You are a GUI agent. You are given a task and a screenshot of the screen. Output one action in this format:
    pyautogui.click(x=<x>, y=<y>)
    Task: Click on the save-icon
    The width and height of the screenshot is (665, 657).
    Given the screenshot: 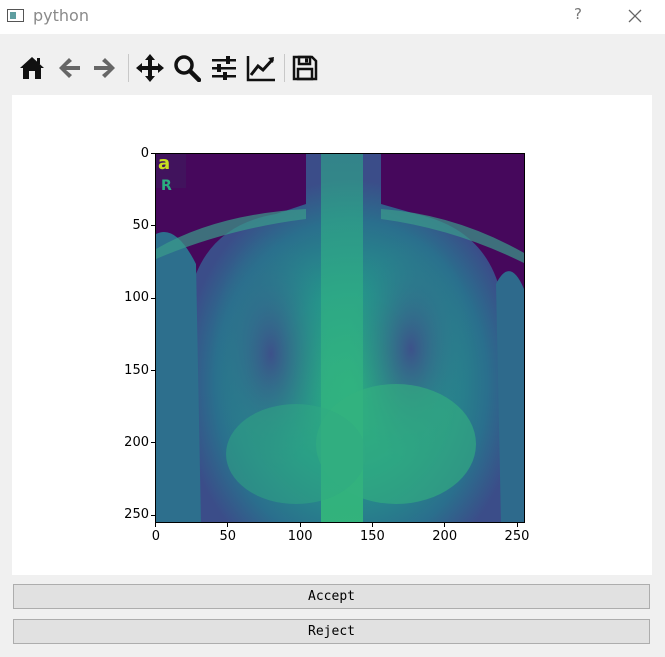 What is the action you would take?
    pyautogui.click(x=305, y=68)
    